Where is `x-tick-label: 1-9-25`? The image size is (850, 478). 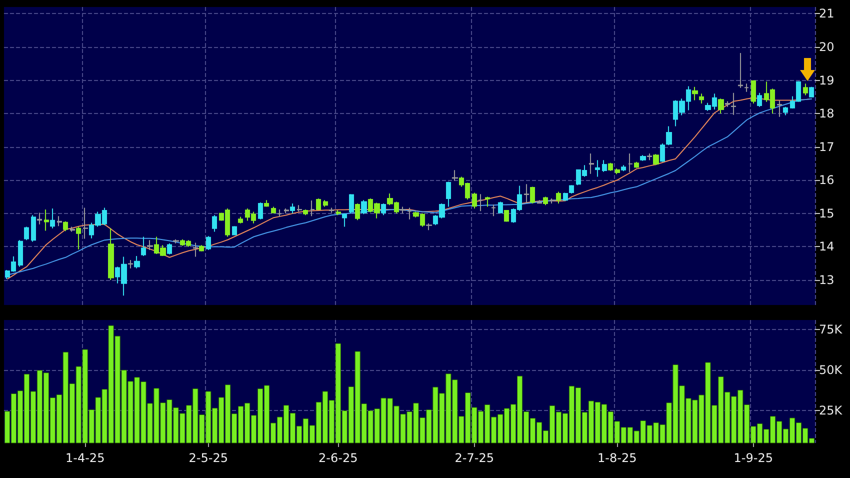 x-tick-label: 1-9-25 is located at coordinates (753, 458).